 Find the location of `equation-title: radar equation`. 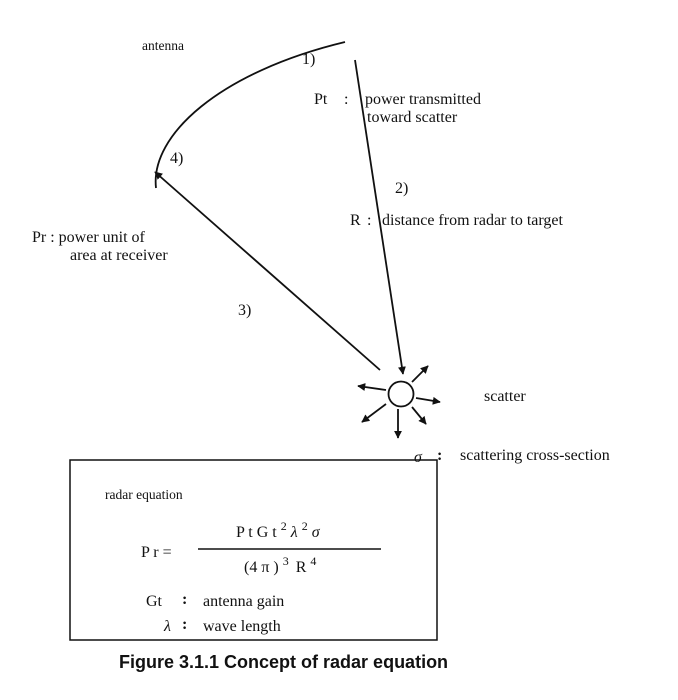

equation-title: radar equation is located at coordinates (144, 494).